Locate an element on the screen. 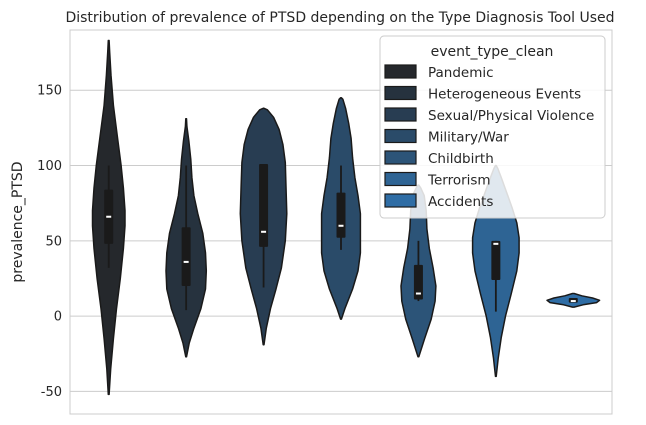 The image size is (646, 425). legend-item-childbirth: Childbirth is located at coordinates (439, 158).